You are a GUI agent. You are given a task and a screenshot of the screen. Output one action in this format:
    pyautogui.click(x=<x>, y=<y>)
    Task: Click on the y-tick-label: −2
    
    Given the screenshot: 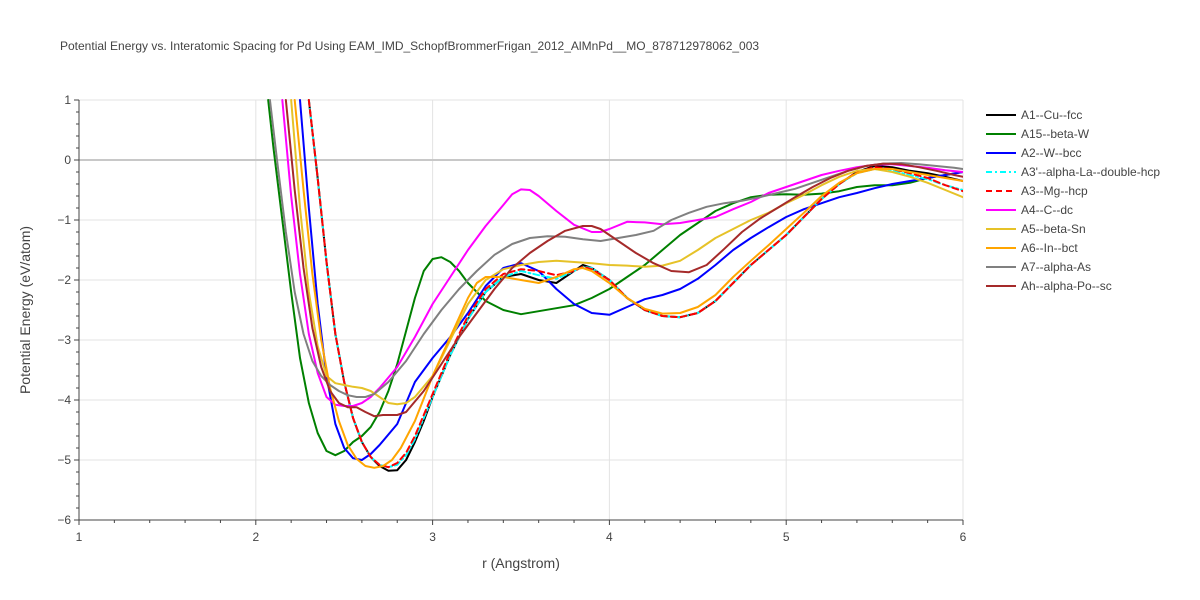 What is the action you would take?
    pyautogui.click(x=64, y=280)
    